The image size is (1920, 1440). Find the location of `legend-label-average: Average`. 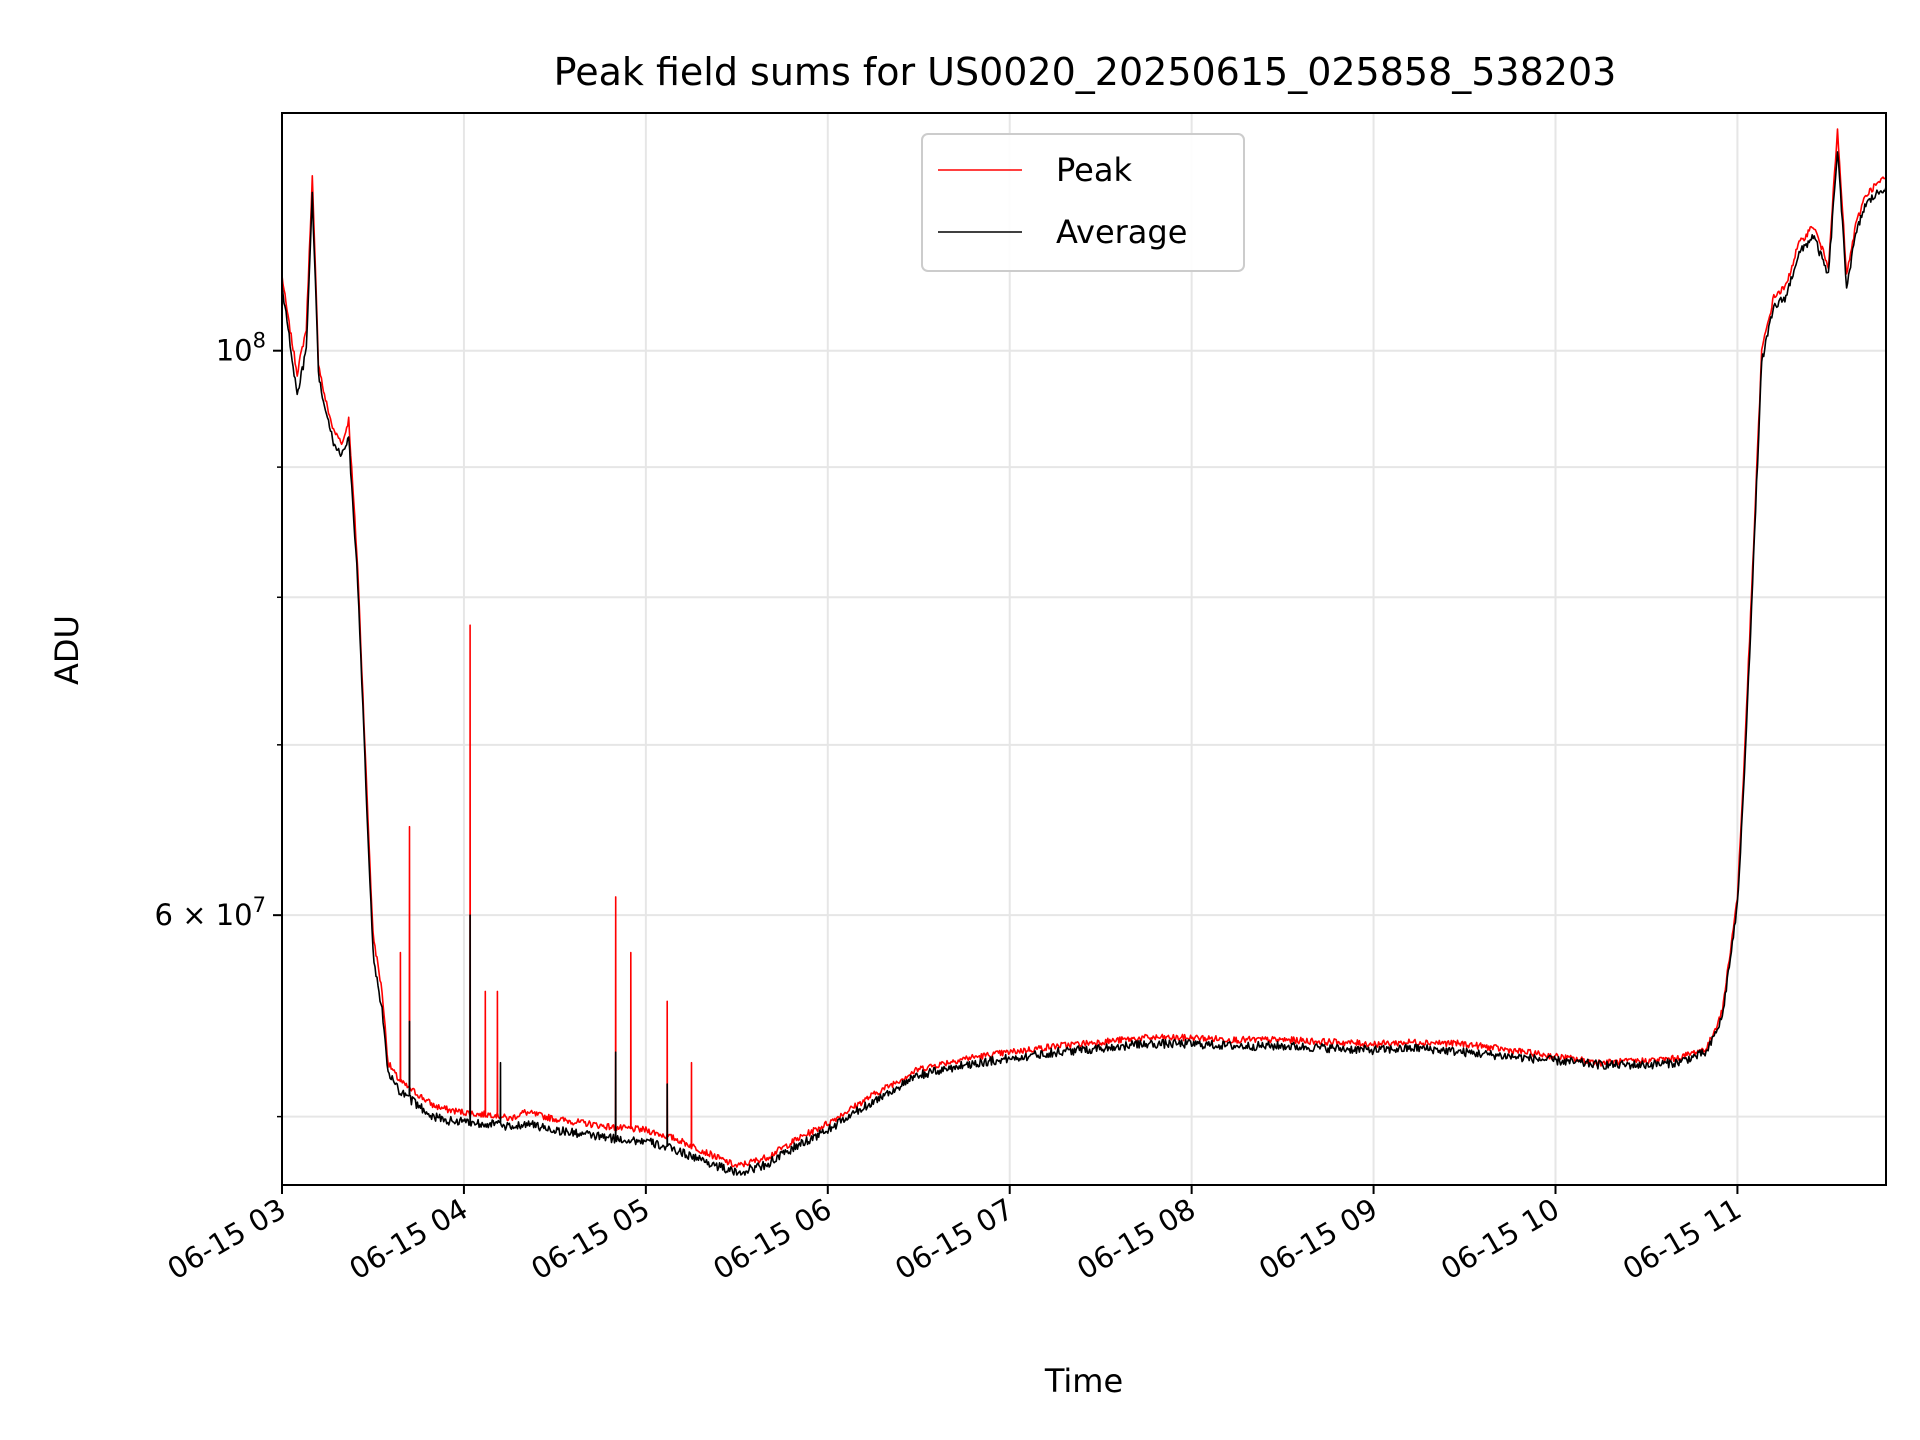

legend-label-average: Average is located at coordinates (1121, 232).